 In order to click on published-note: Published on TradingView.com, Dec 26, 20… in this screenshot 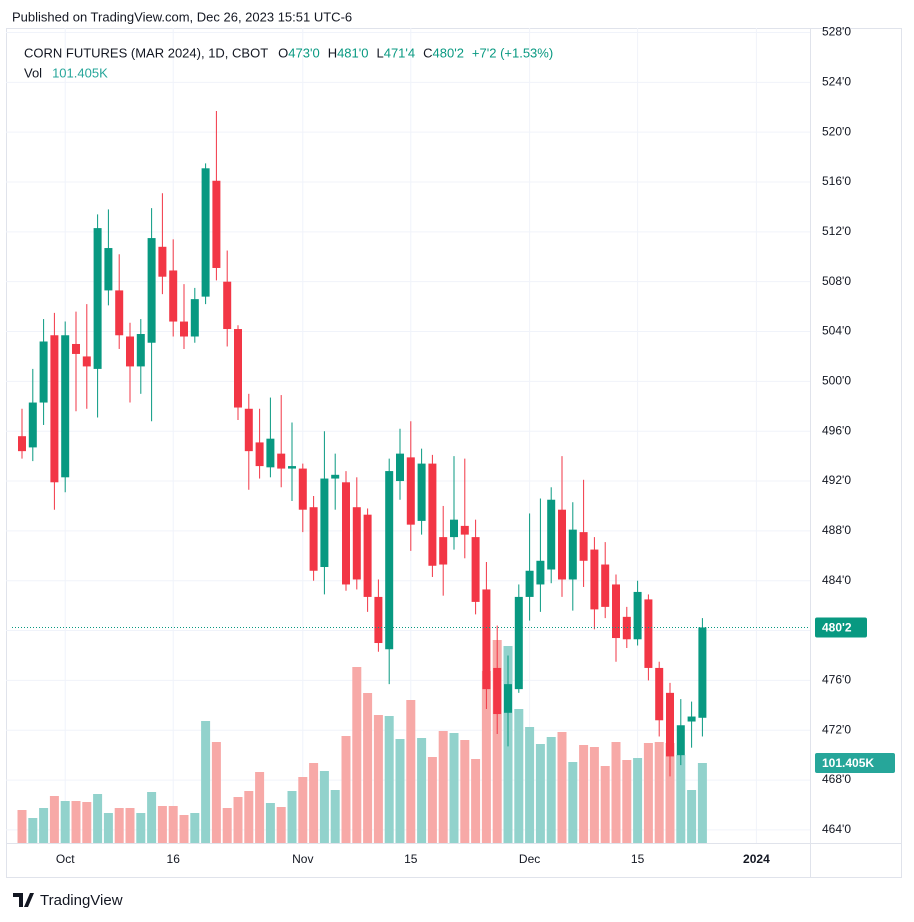, I will do `click(182, 16)`.